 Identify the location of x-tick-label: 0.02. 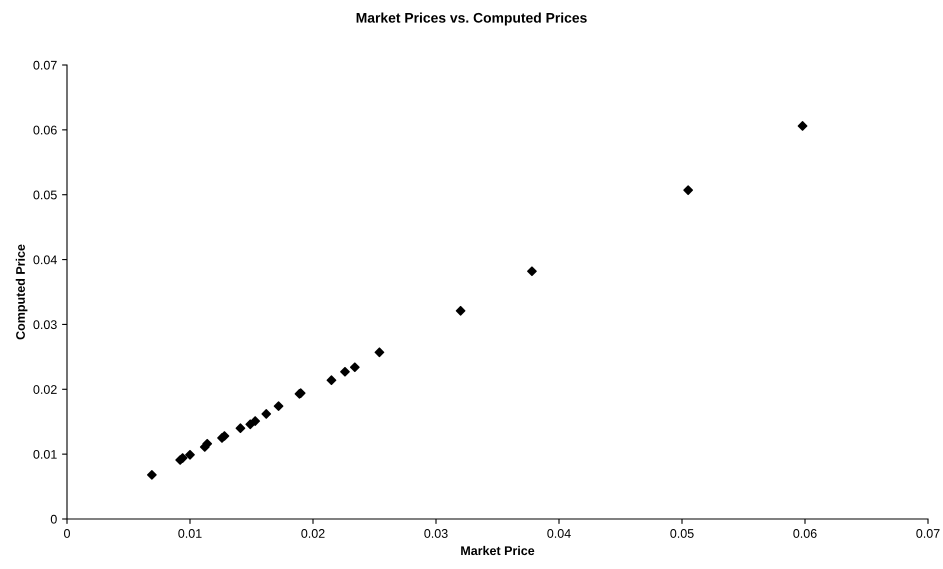
(313, 533).